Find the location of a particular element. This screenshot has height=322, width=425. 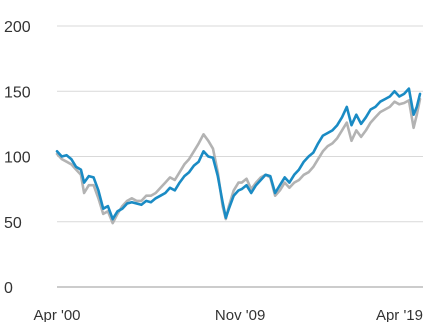

x-axis-ticks: Apr '00 Nov '09 Apr '19 is located at coordinates (228, 314).